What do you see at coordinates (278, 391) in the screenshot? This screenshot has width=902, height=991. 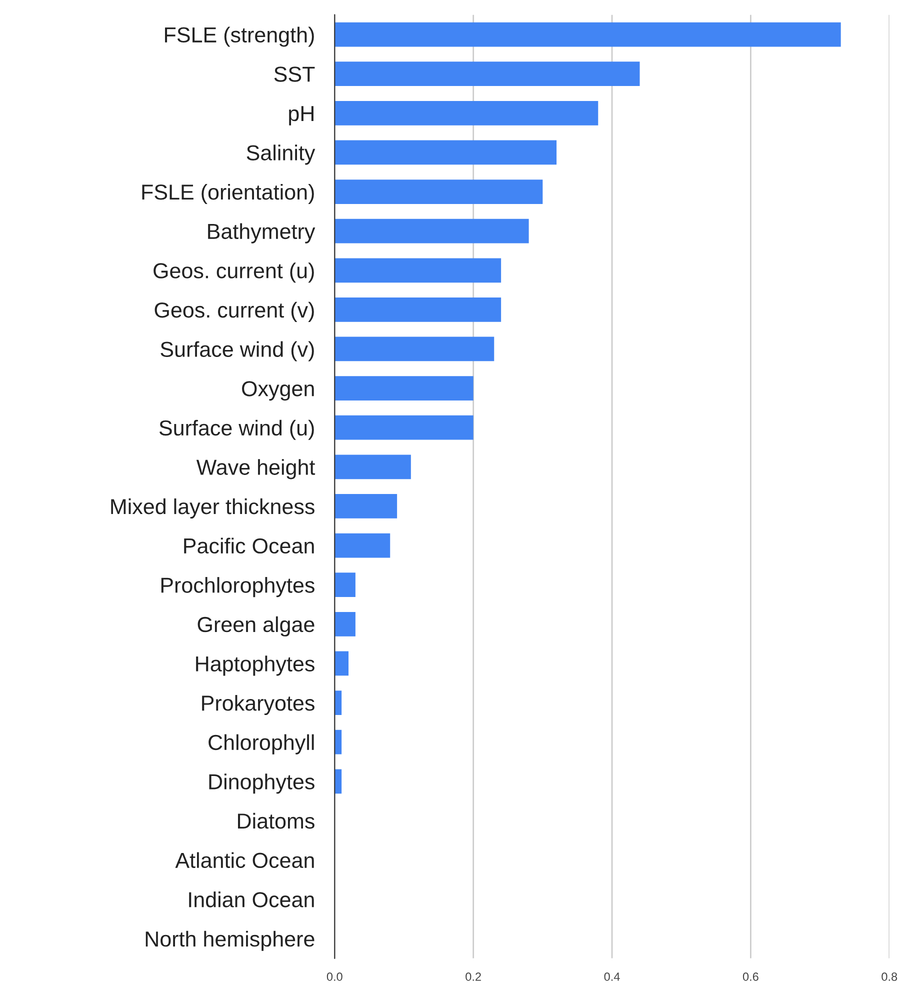 I see `y-tick-label: Oxygen` at bounding box center [278, 391].